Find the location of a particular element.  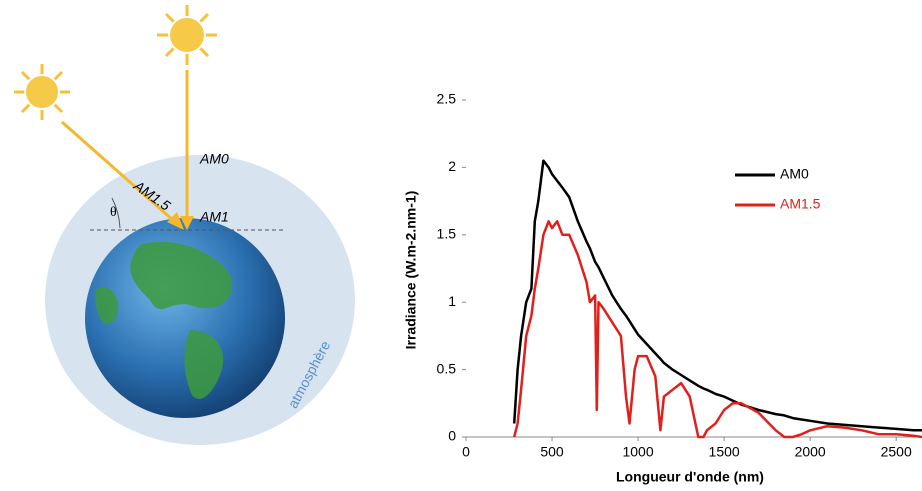

y-tick-label: 1.5 is located at coordinates (447, 234).